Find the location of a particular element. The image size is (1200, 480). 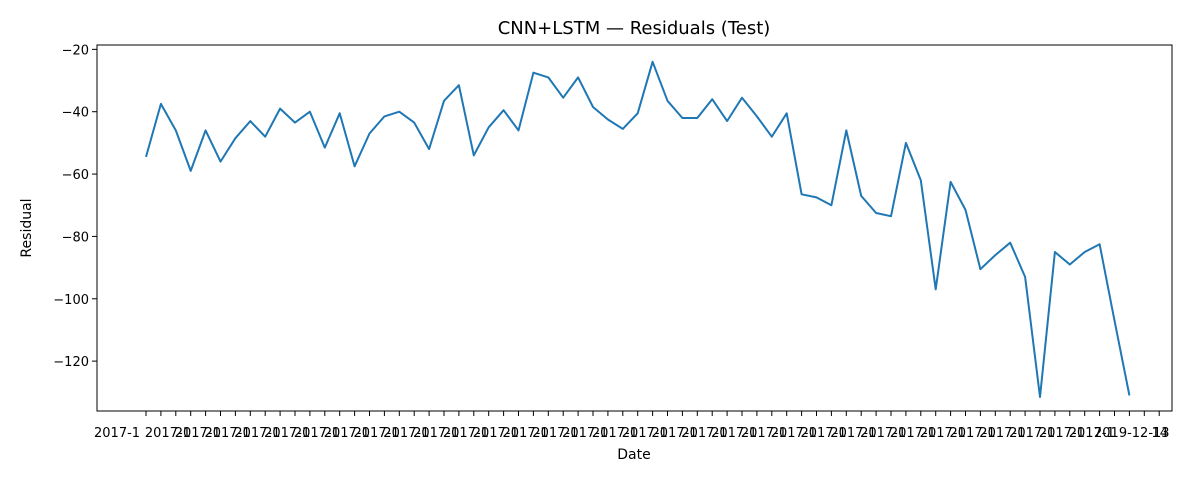

y-axis-label: Residual is located at coordinates (27, 227).